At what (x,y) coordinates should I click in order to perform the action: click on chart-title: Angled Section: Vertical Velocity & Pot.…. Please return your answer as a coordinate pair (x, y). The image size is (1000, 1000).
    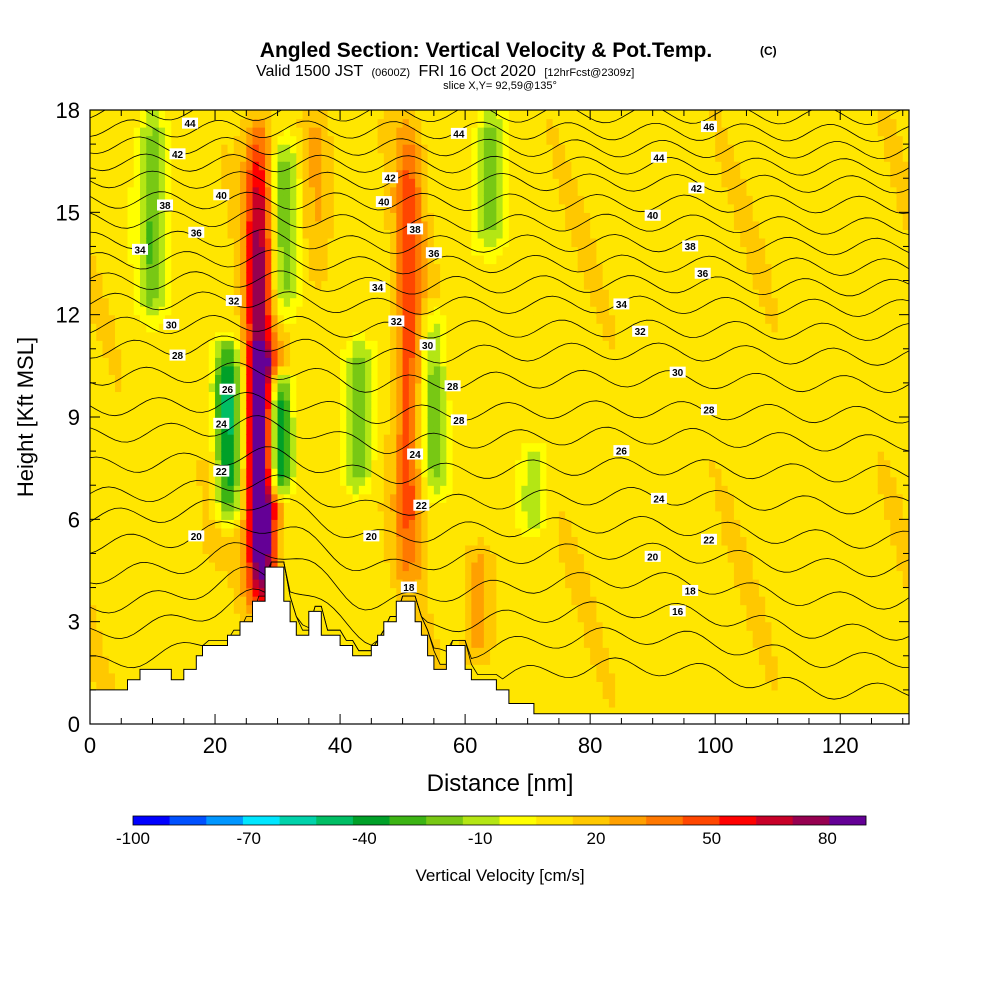
    Looking at the image, I should click on (486, 50).